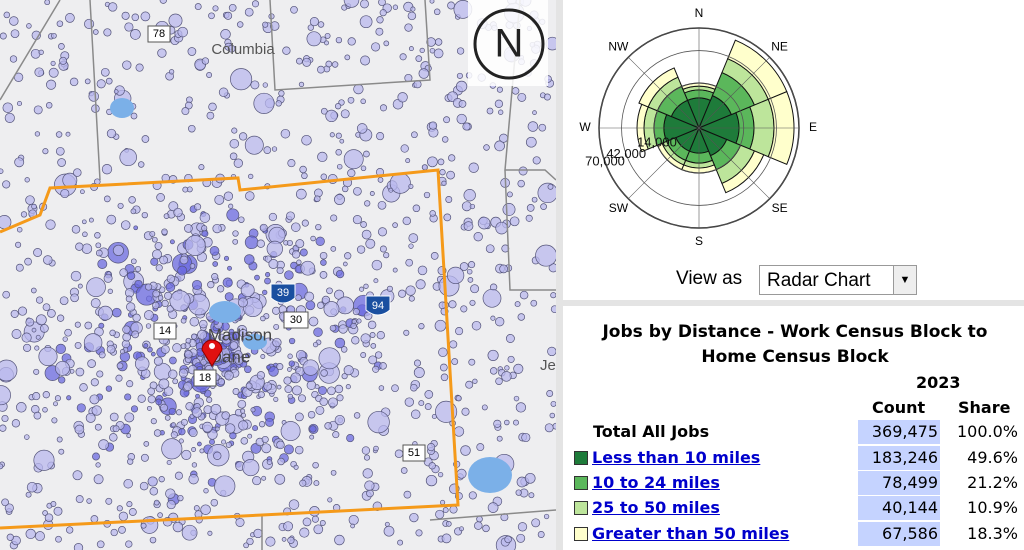 The width and height of the screenshot is (1024, 550). Describe the element at coordinates (656, 482) in the screenshot. I see `row-link: 10 to 24 miles` at that location.